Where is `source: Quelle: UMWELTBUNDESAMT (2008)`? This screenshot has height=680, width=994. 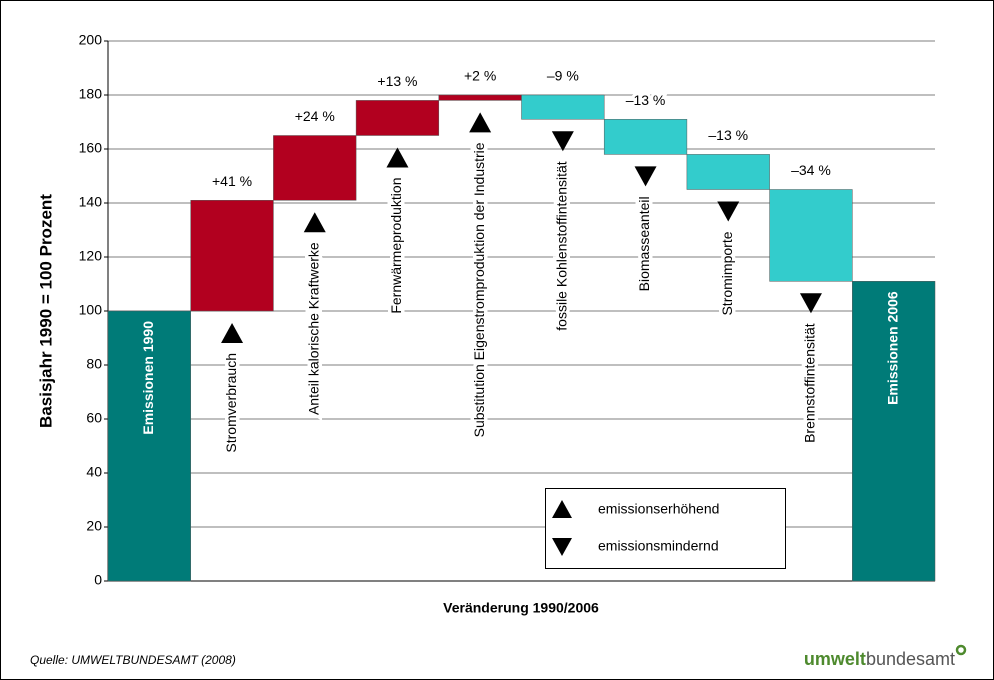
source: Quelle: UMWELTBUNDESAMT (2008) is located at coordinates (133, 660).